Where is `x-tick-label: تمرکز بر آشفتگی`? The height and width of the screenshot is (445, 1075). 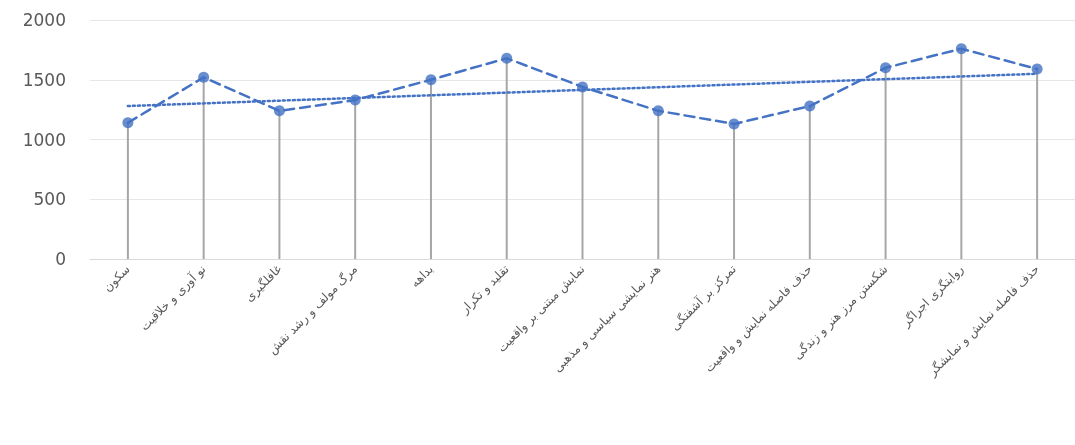 x-tick-label: تمرکز بر آشفتگی is located at coordinates (703, 297).